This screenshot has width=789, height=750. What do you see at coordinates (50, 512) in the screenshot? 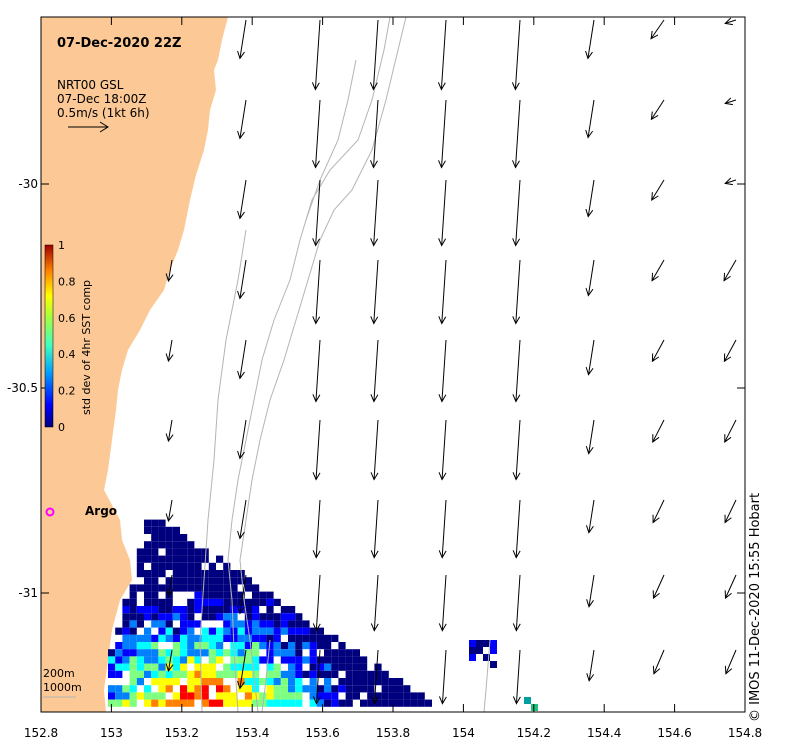
I see `argo-marker` at bounding box center [50, 512].